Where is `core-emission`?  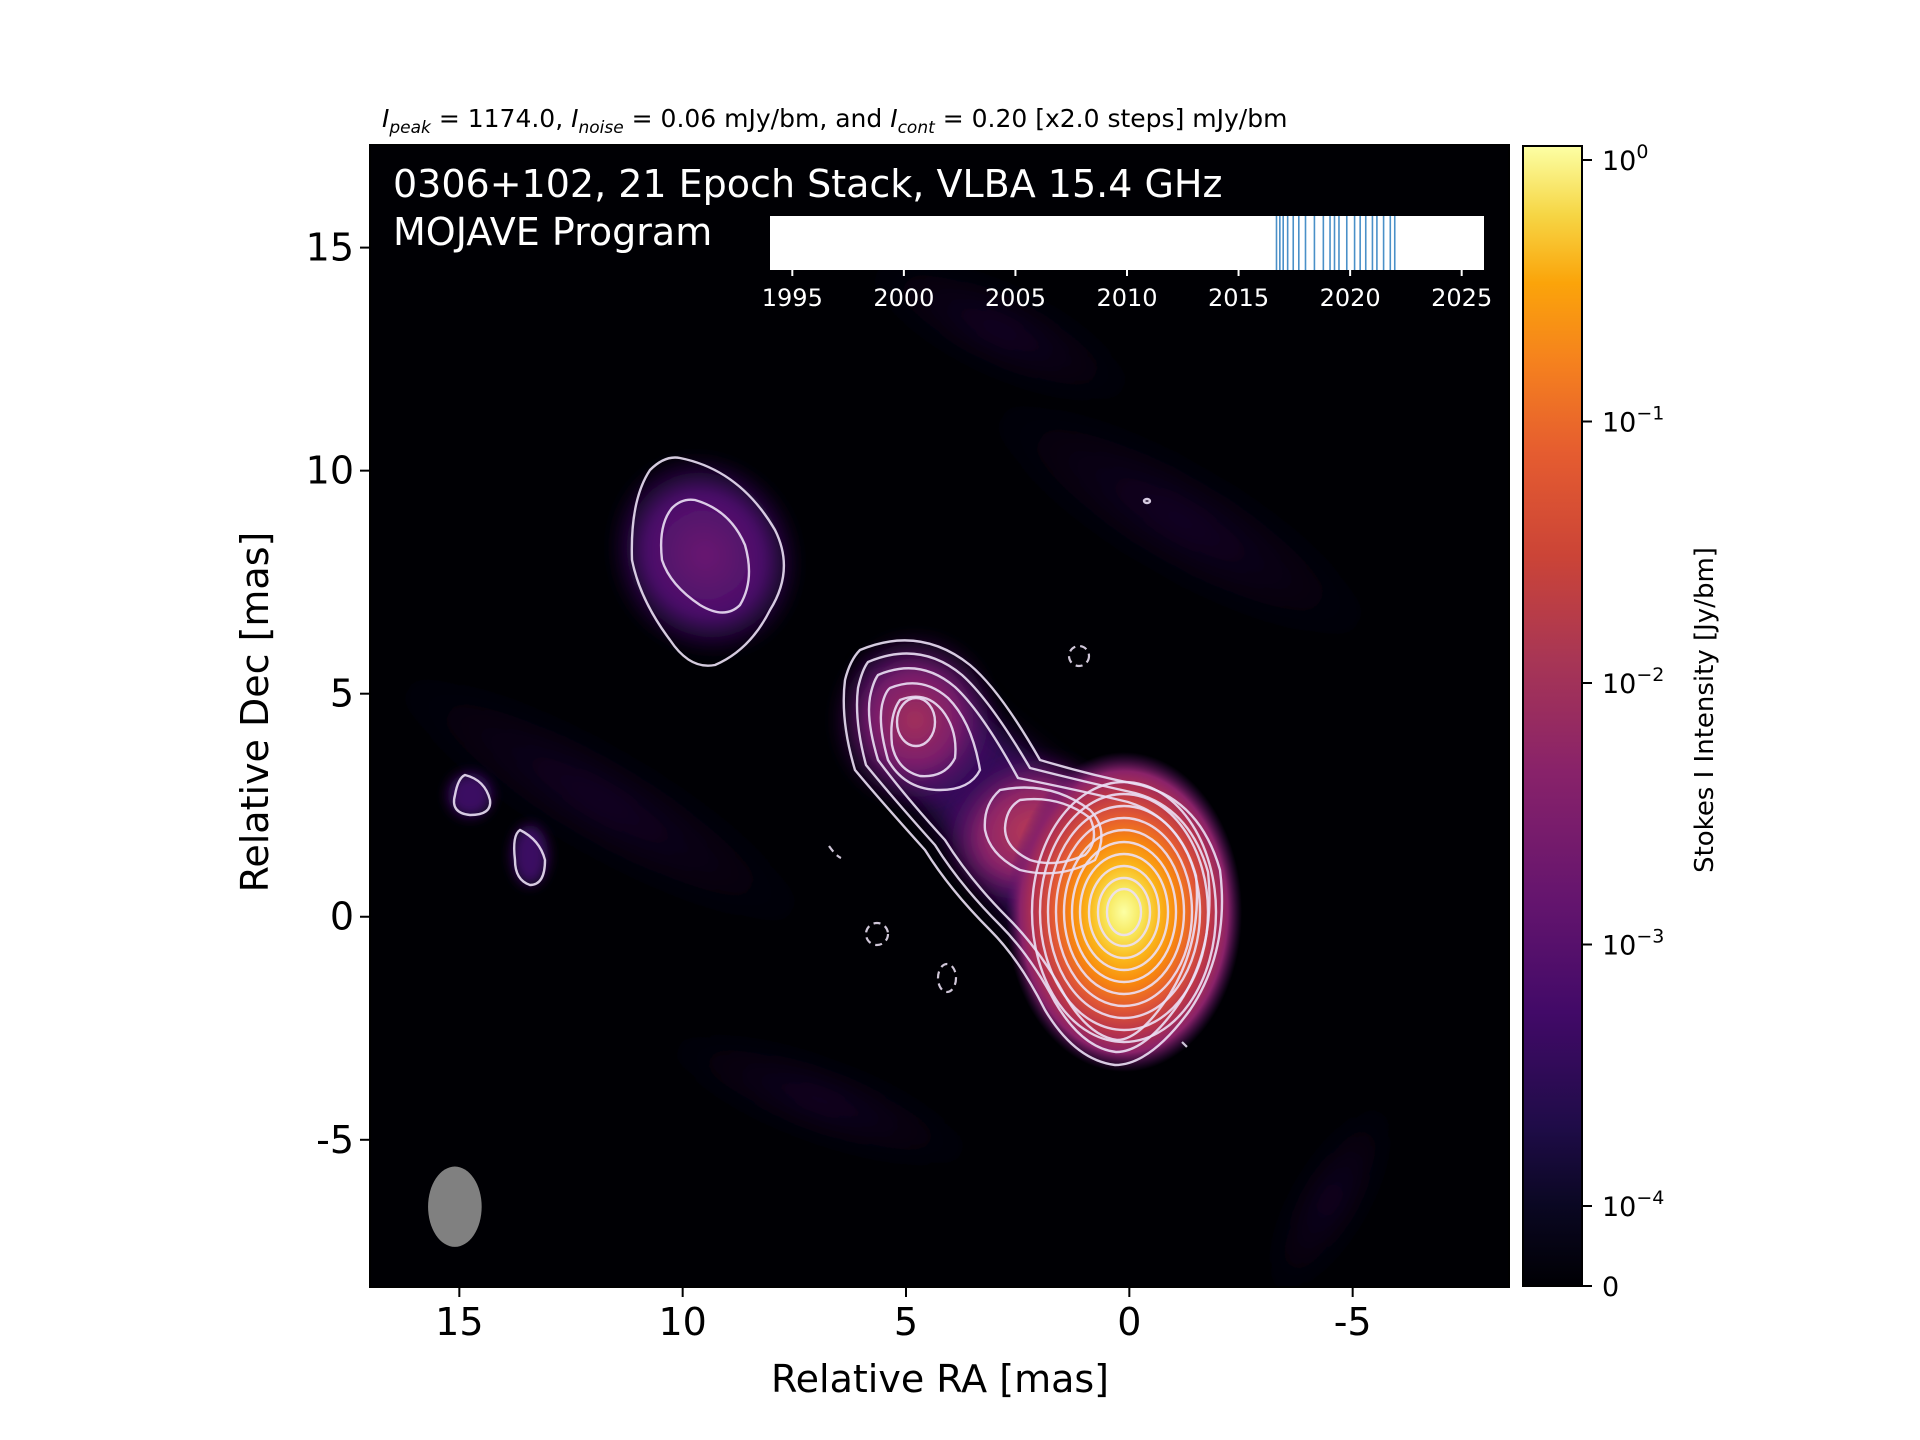 core-emission is located at coordinates (1124, 912).